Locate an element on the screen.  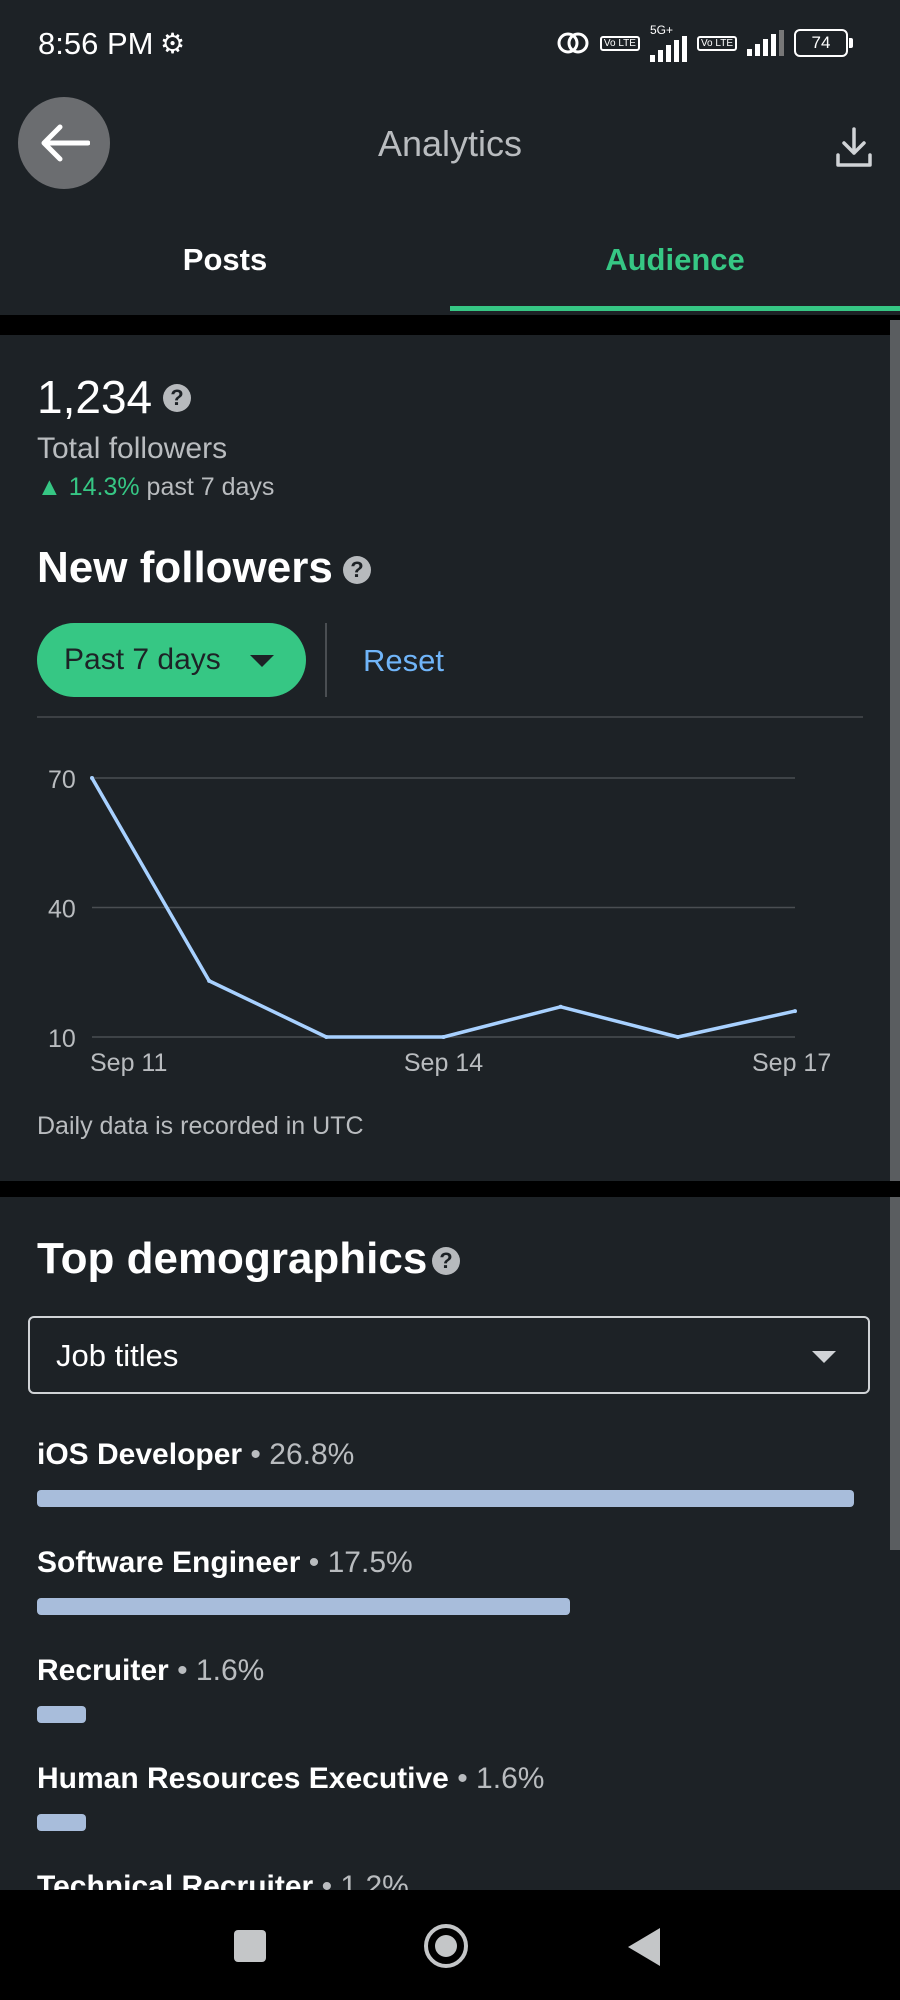
home-button is located at coordinates (446, 1946).